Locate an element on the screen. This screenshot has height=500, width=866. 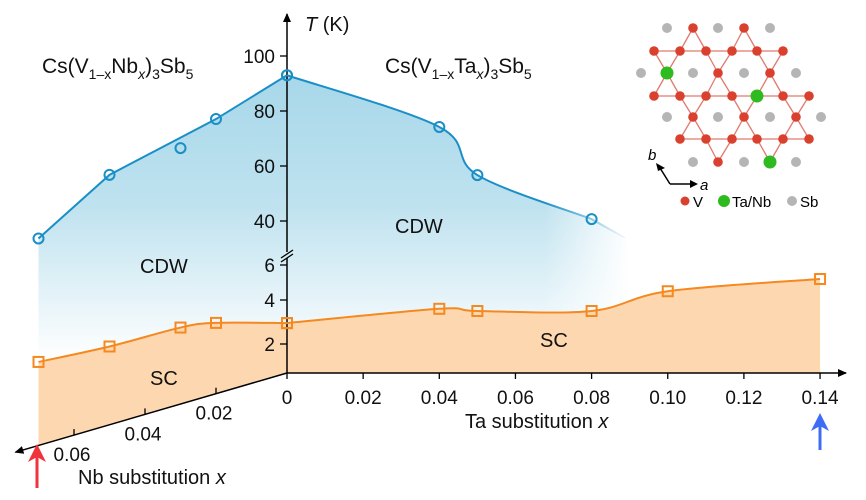
ta-tick-label: 0.04 is located at coordinates (439, 398).